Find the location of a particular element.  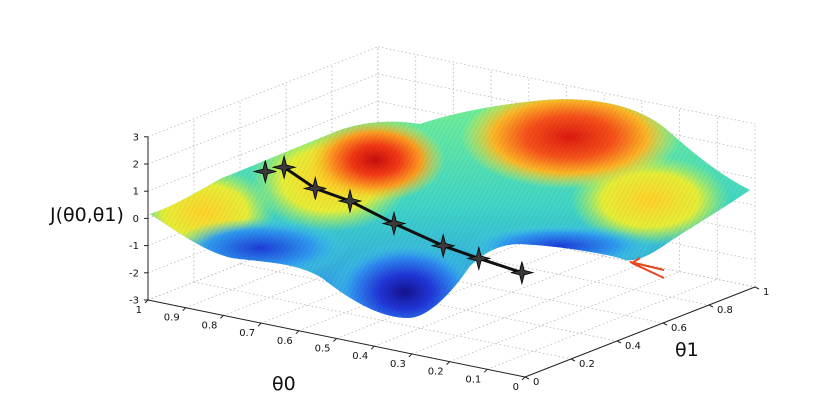

x-tick-label: 0.9 is located at coordinates (172, 318).